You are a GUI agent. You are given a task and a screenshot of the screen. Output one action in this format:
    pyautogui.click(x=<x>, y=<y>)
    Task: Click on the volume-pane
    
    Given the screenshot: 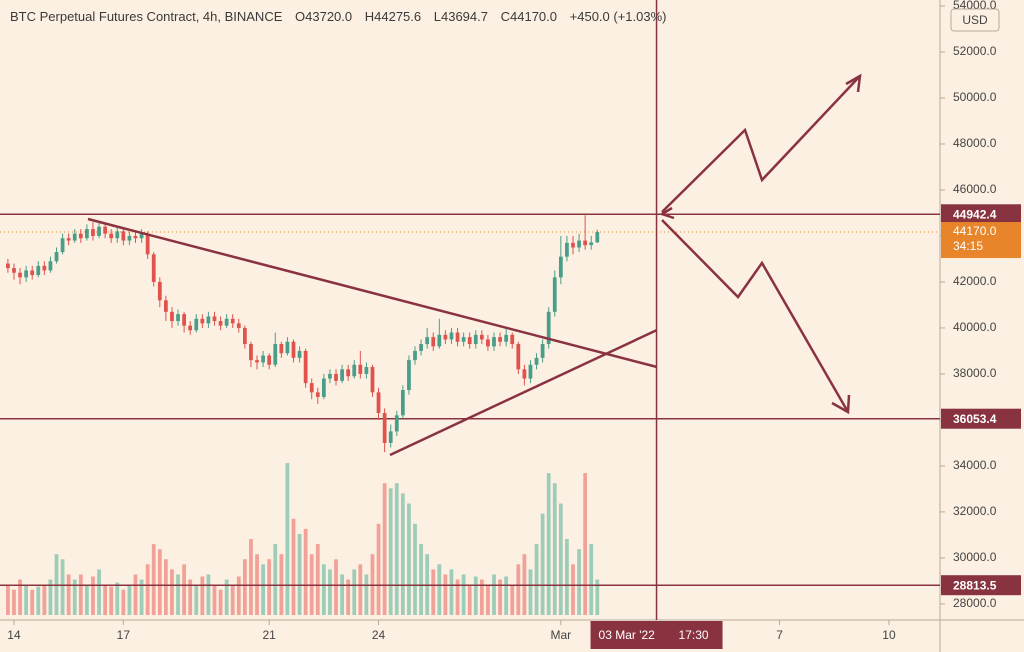 What is the action you would take?
    pyautogui.click(x=303, y=539)
    